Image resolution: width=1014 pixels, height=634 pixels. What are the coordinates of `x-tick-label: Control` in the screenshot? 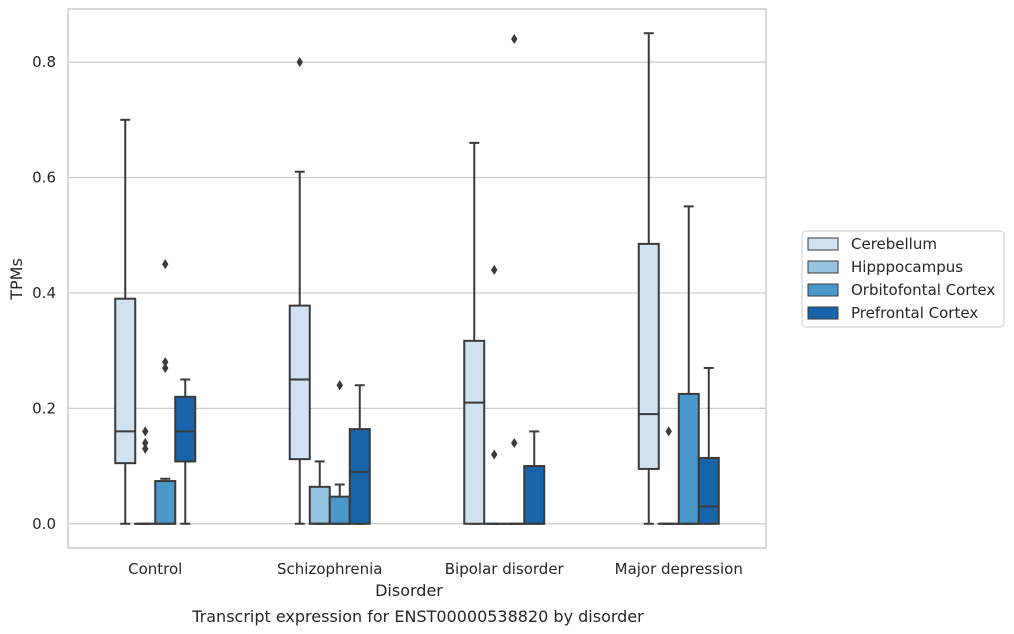 It's located at (155, 569).